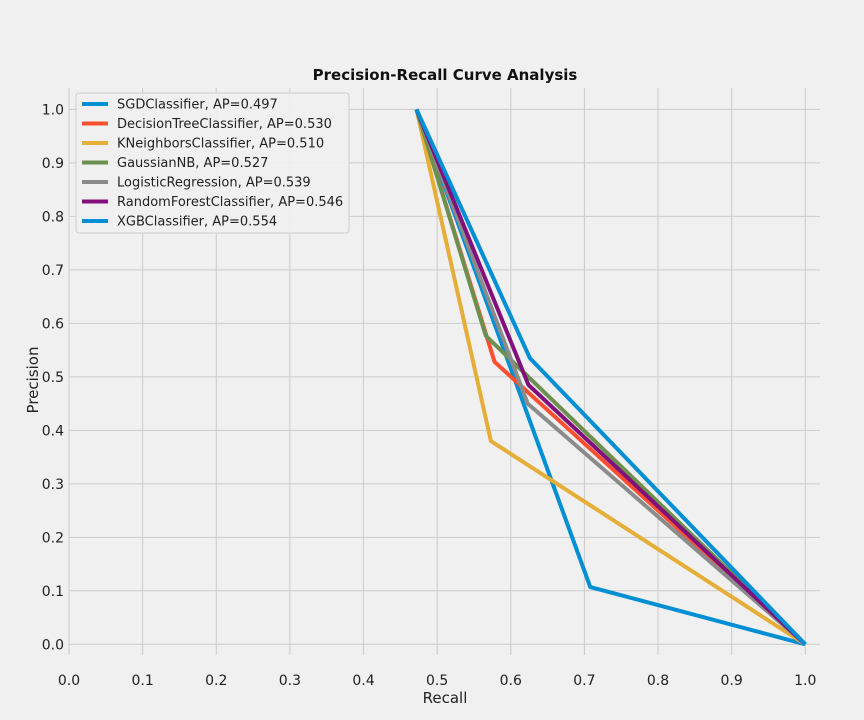  I want to click on x-tick-label: 0.9, so click(732, 681).